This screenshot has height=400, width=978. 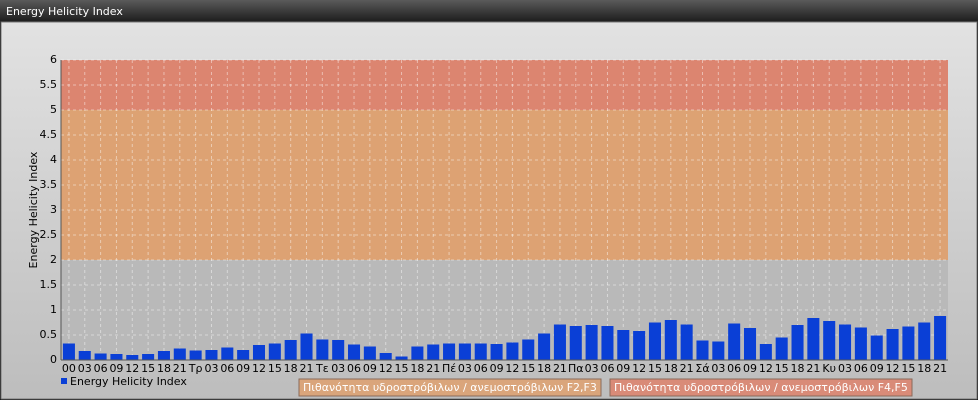 I want to click on y-tick-label: 0.5, so click(x=49, y=334).